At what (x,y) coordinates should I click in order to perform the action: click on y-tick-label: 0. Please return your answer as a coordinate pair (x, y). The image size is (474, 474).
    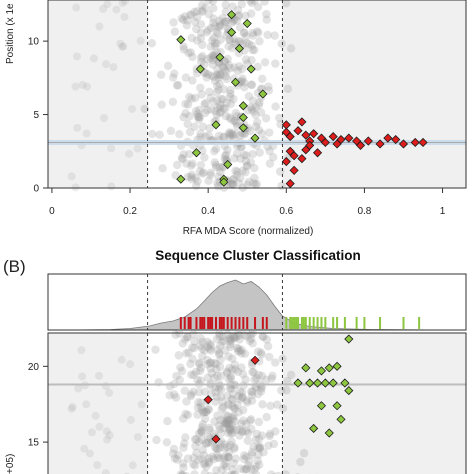
    Looking at the image, I should click on (36, 189).